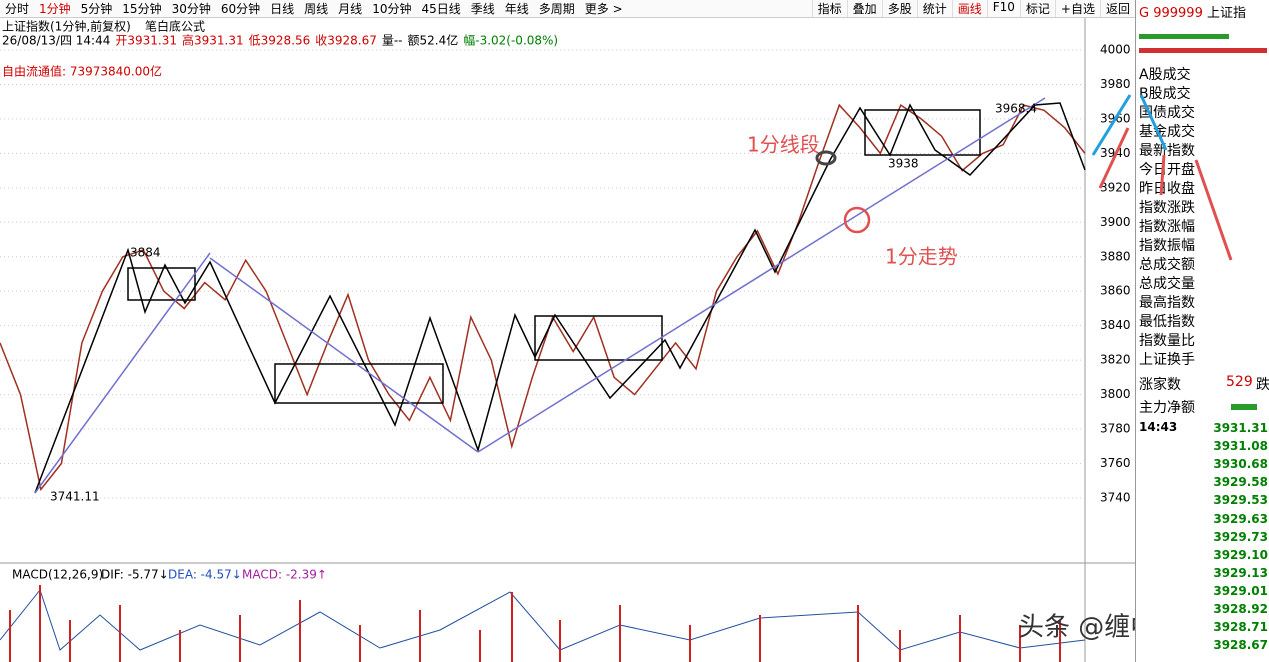  I want to click on tick-price: 3929.10, so click(1240, 554).